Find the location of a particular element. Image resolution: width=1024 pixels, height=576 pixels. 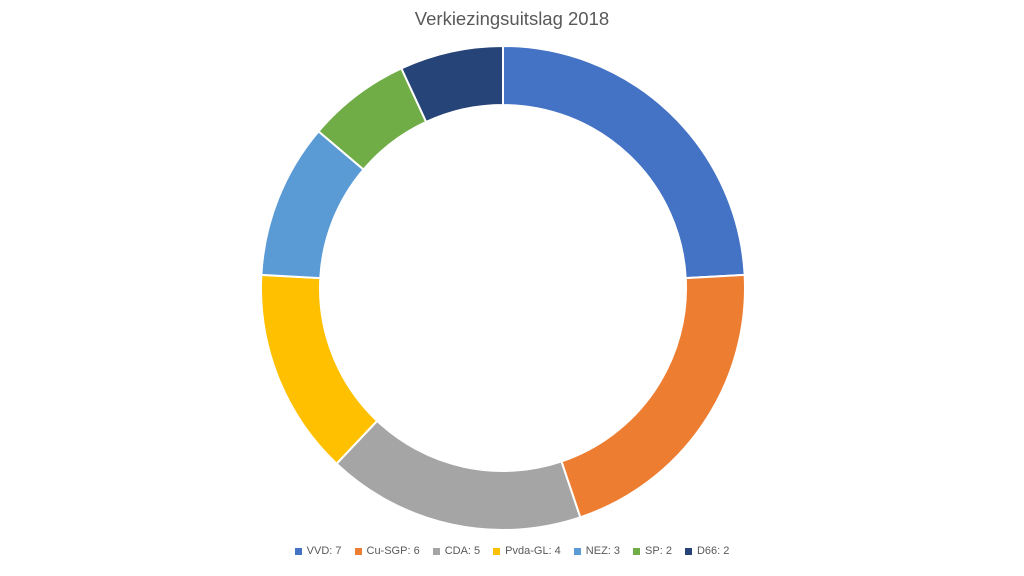

legend-item-cu-sgp: Cu-SGP: 6 is located at coordinates (387, 551).